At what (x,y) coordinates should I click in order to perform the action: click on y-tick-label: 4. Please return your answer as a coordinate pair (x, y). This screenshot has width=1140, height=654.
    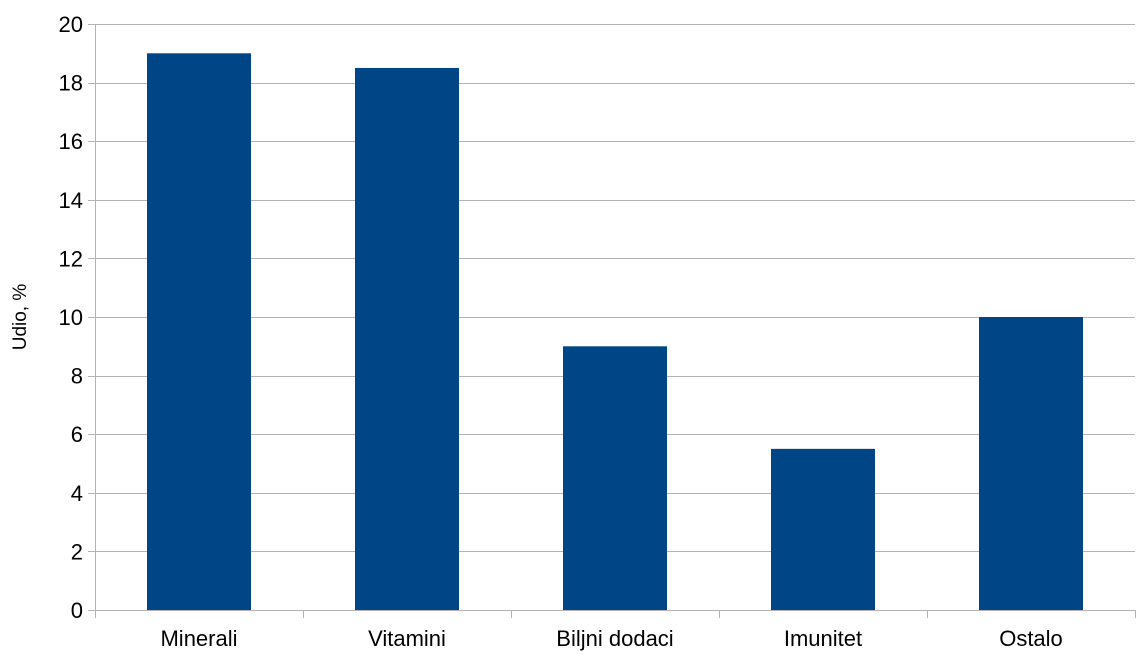
    Looking at the image, I should click on (77, 493).